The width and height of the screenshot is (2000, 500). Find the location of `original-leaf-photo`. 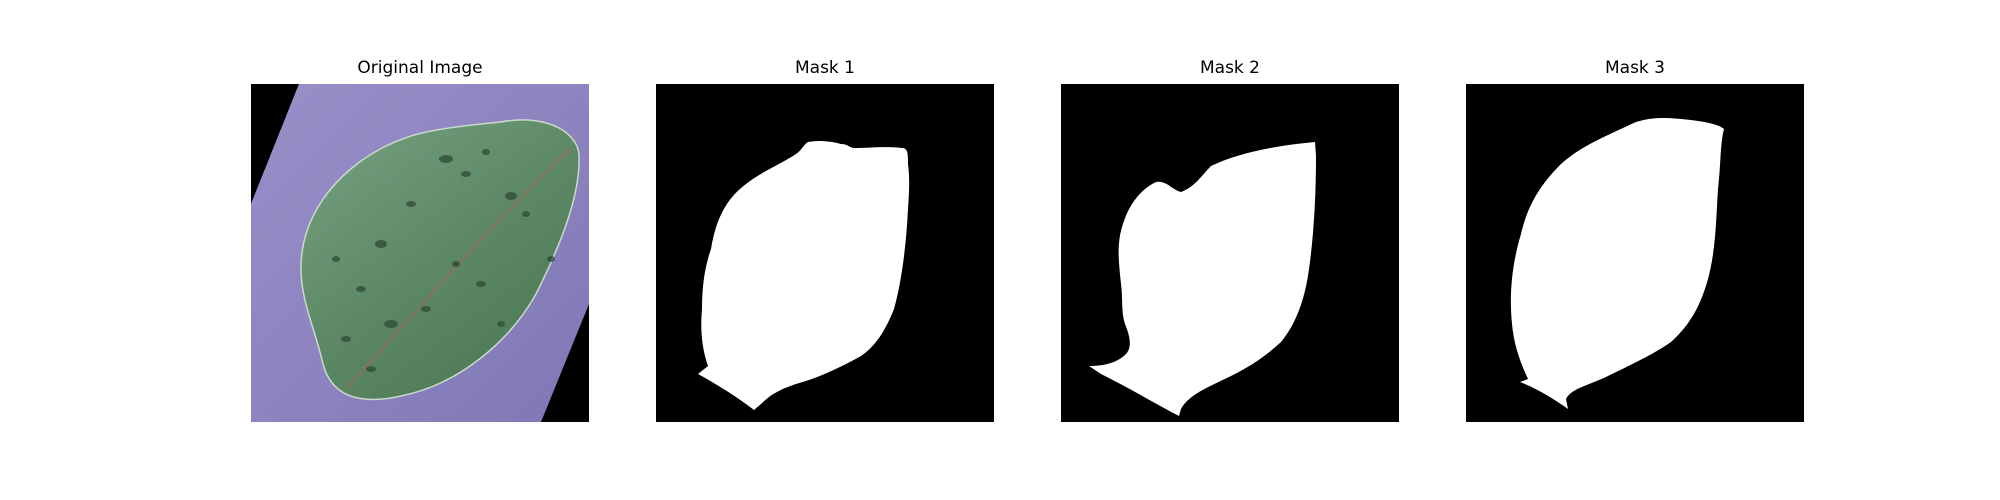

original-leaf-photo is located at coordinates (420, 253).